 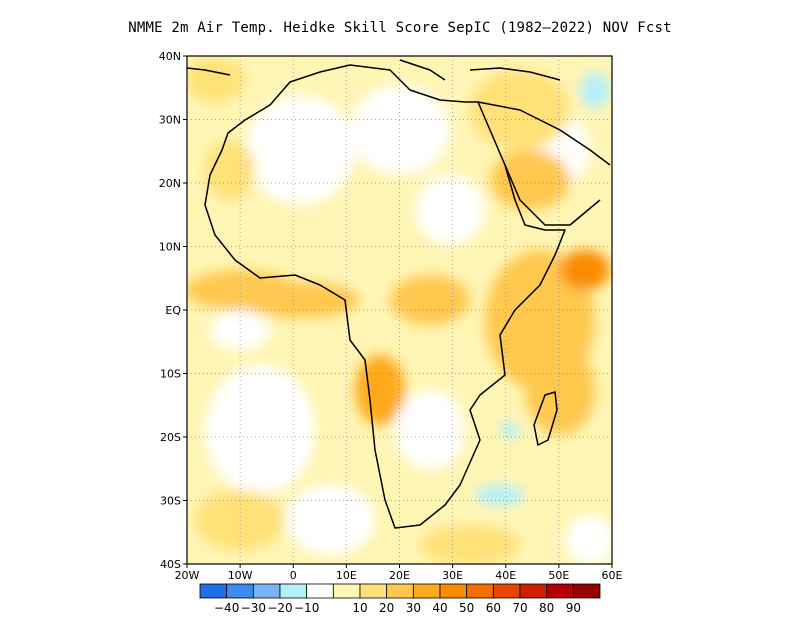 I want to click on colorbar: −40 −30 −20 −10 10 20 30 40 50 60 70 80 90, so click(x=400, y=599).